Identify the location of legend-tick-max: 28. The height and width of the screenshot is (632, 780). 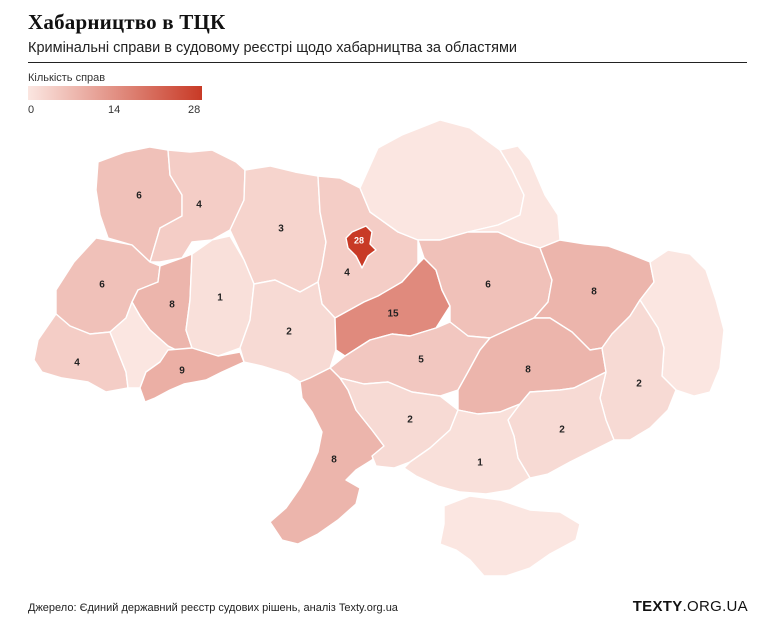
(194, 110).